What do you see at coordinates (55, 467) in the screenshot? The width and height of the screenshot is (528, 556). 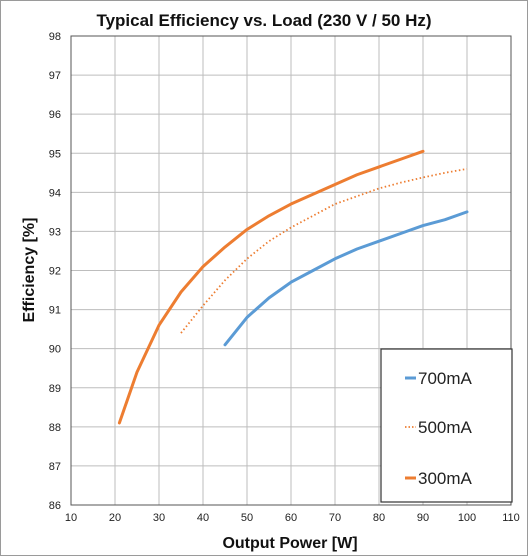 I see `y-tick-label: 87` at bounding box center [55, 467].